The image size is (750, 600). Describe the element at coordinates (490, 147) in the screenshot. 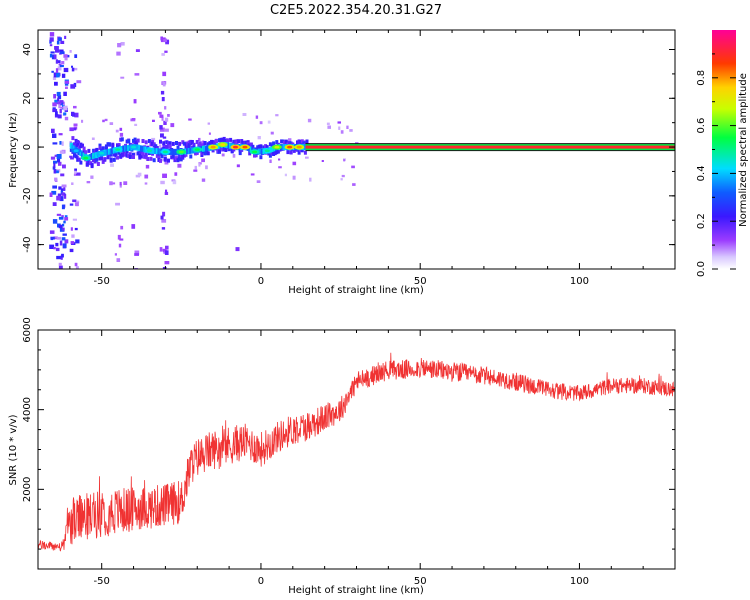

I see `spectrogram-band` at that location.